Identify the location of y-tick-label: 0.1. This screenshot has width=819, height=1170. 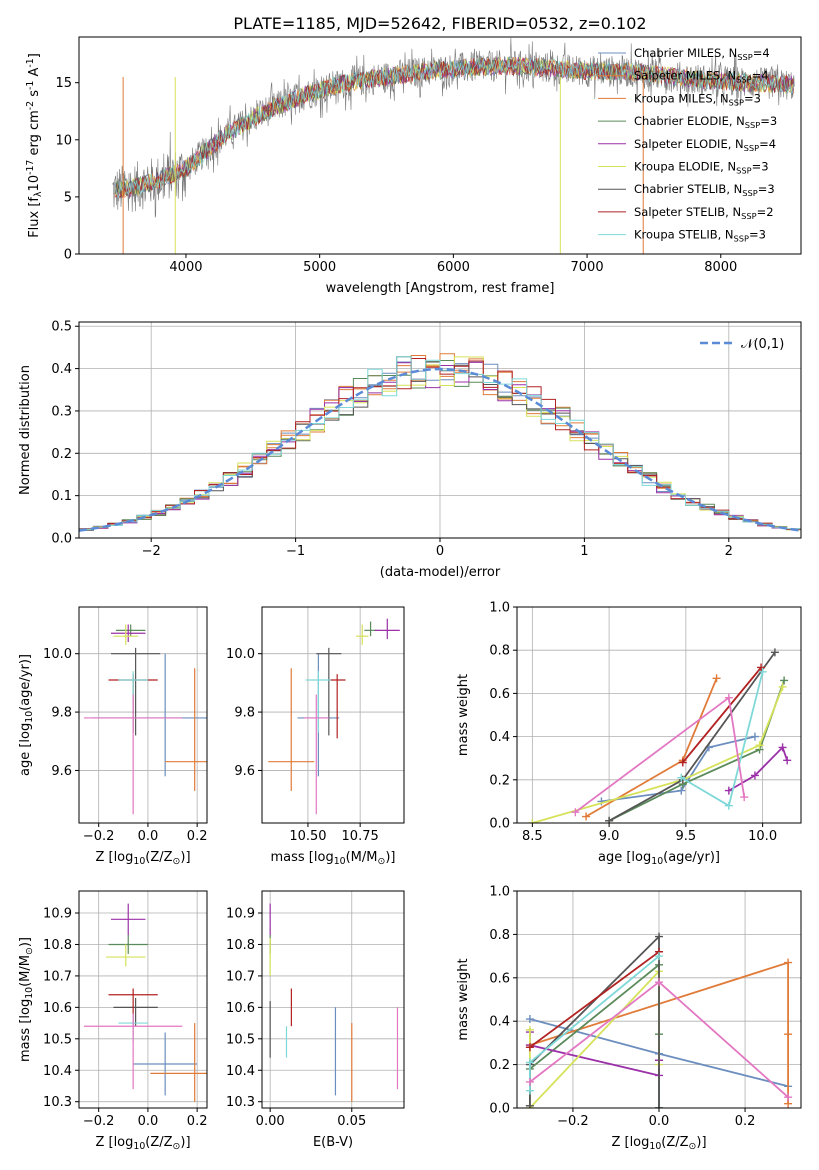
(61, 496).